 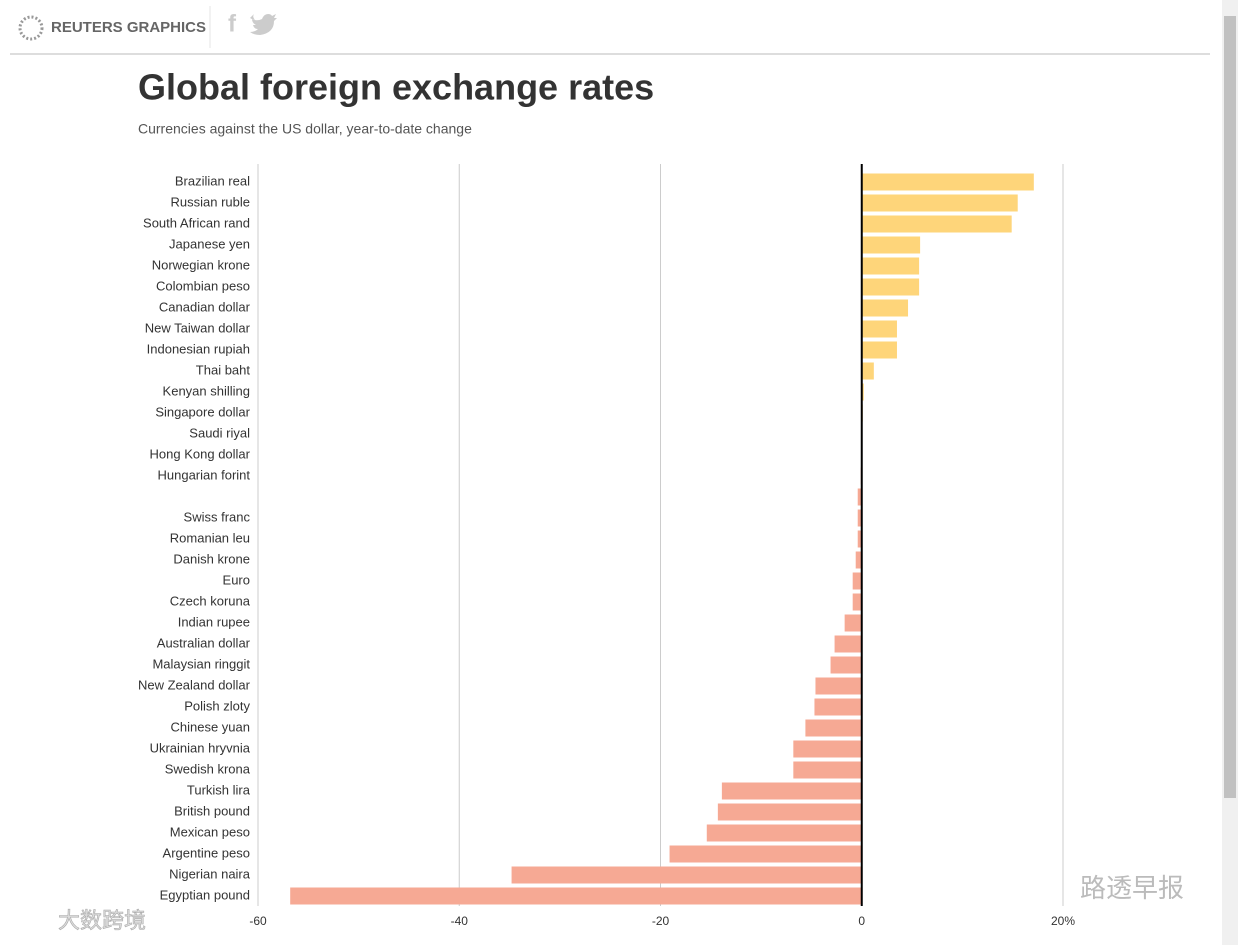 I want to click on y-tick-label: Thai baht, so click(x=223, y=369).